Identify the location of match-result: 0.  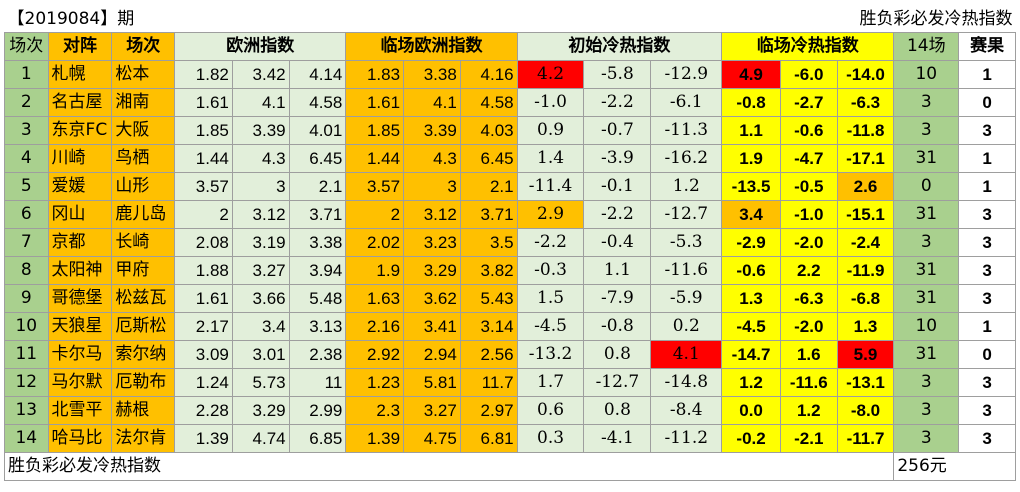
(987, 102).